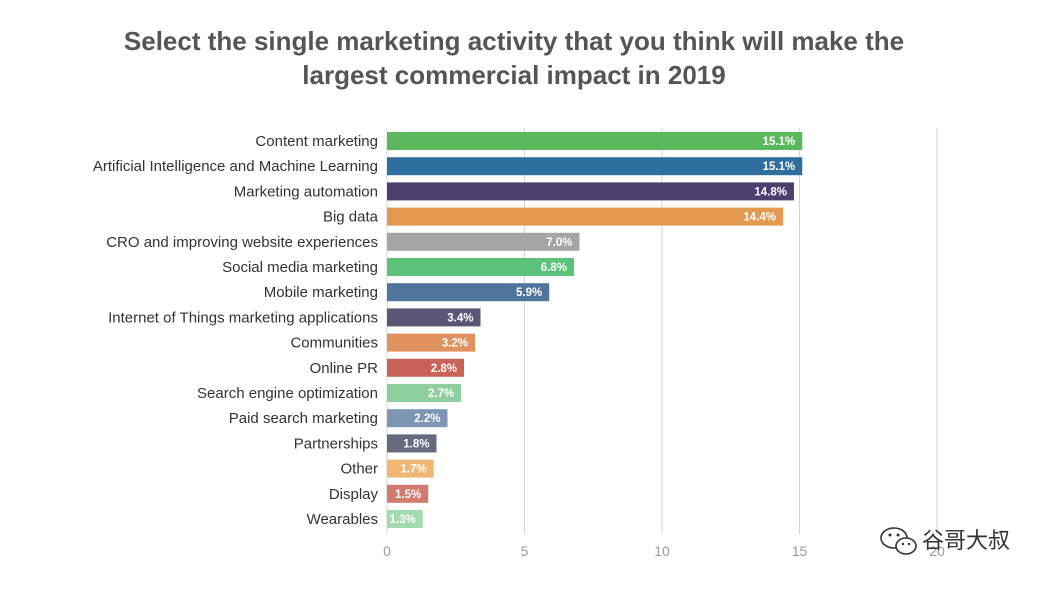 The image size is (1060, 592). I want to click on x-tick-label: 0, so click(387, 551).